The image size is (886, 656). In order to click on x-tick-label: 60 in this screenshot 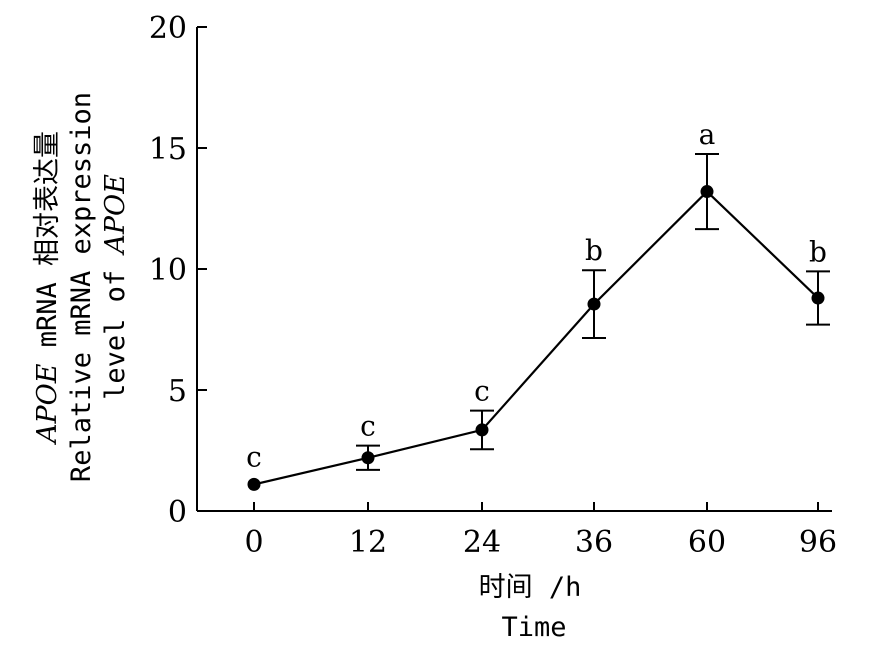, I will do `click(707, 542)`.